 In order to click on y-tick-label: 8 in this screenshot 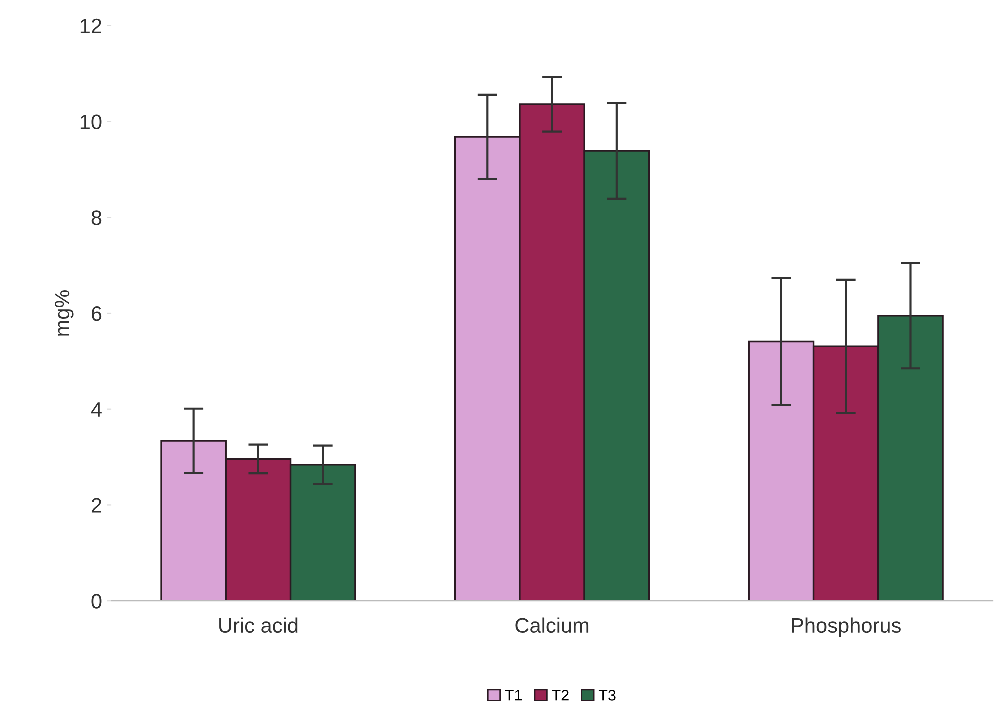, I will do `click(97, 218)`.